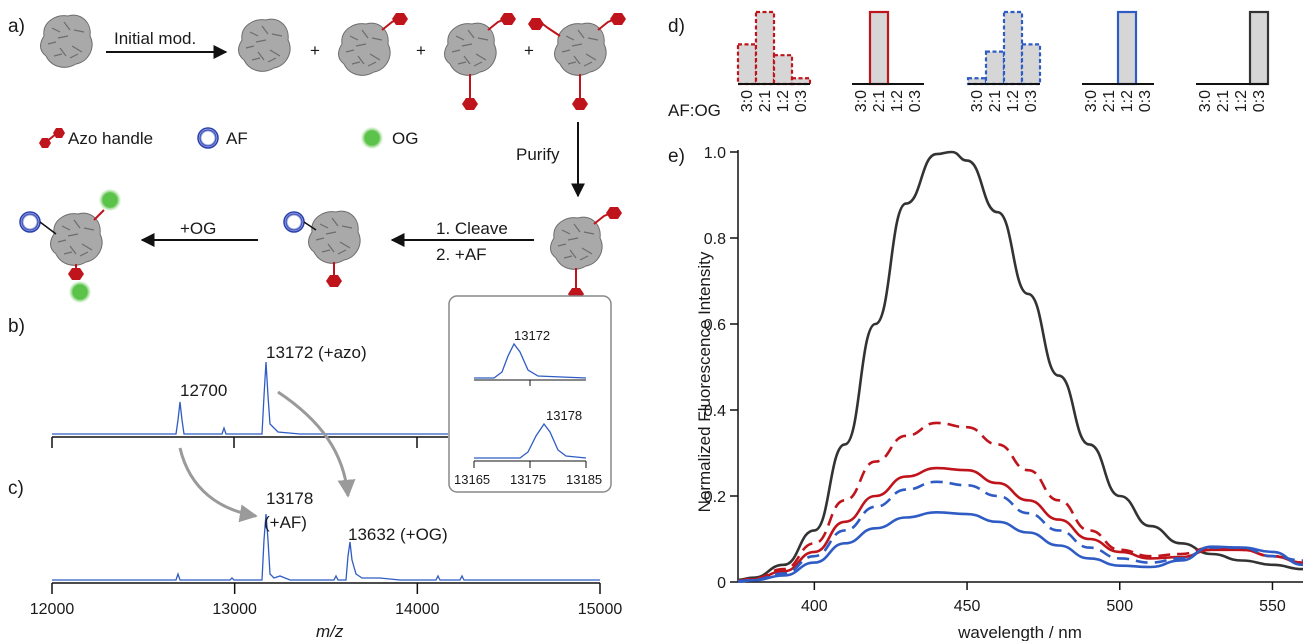  I want to click on ms-xlabel: m/z, so click(330, 631).